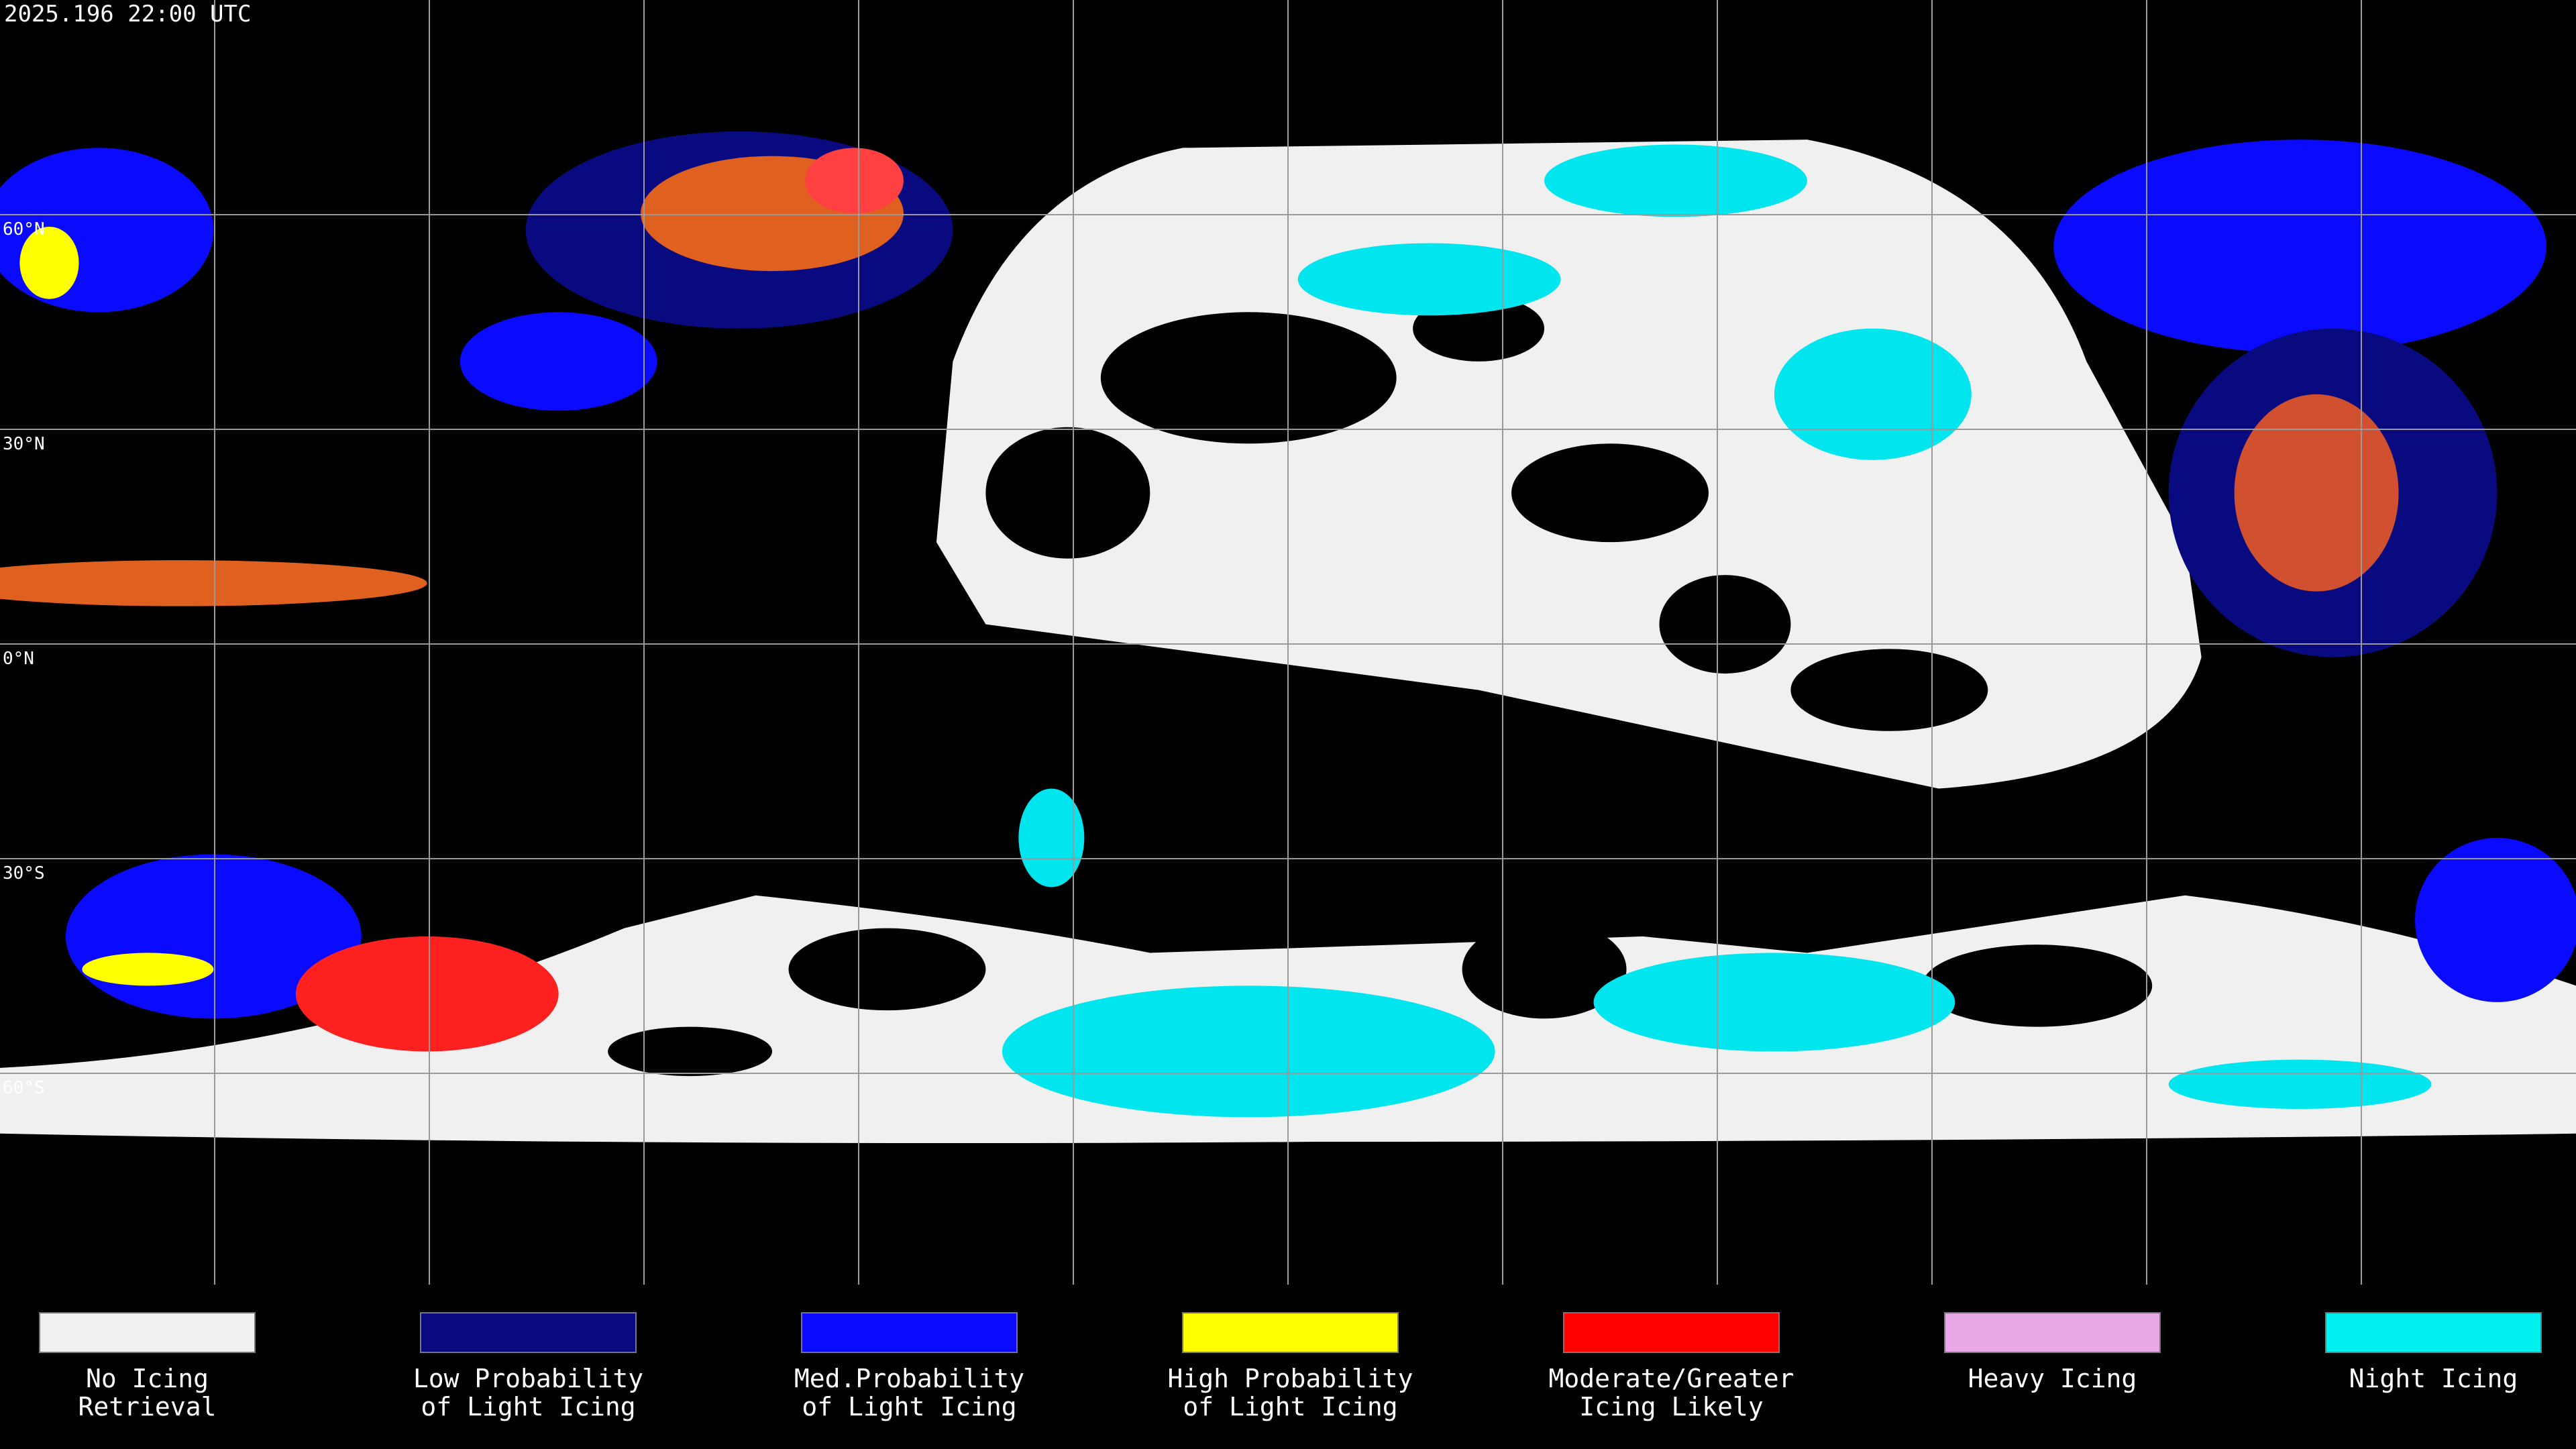 Image resolution: width=2576 pixels, height=1449 pixels. What do you see at coordinates (24, 873) in the screenshot?
I see `latitude-label: 30°S` at bounding box center [24, 873].